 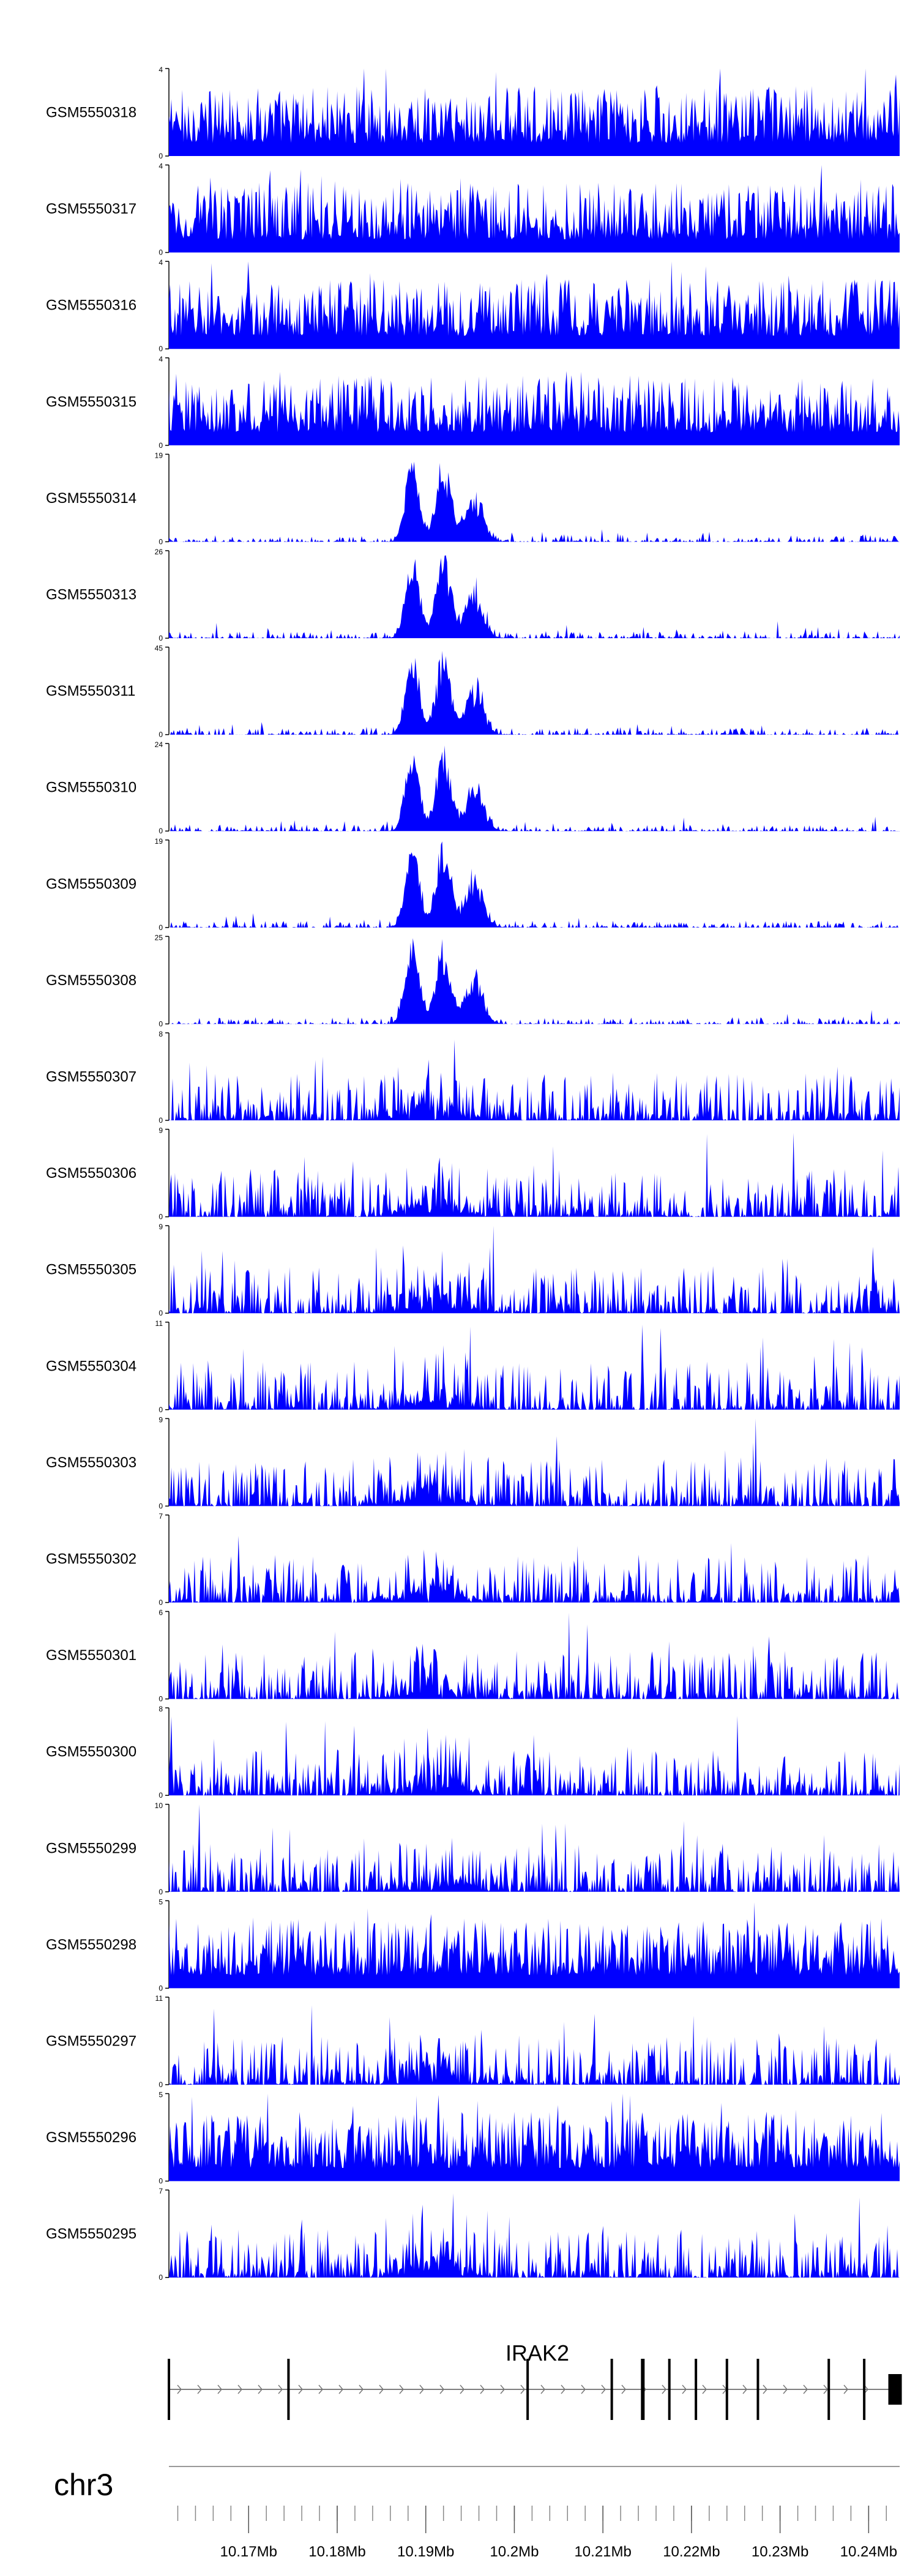 What do you see at coordinates (91, 1848) in the screenshot?
I see `track-label: GSM5550299` at bounding box center [91, 1848].